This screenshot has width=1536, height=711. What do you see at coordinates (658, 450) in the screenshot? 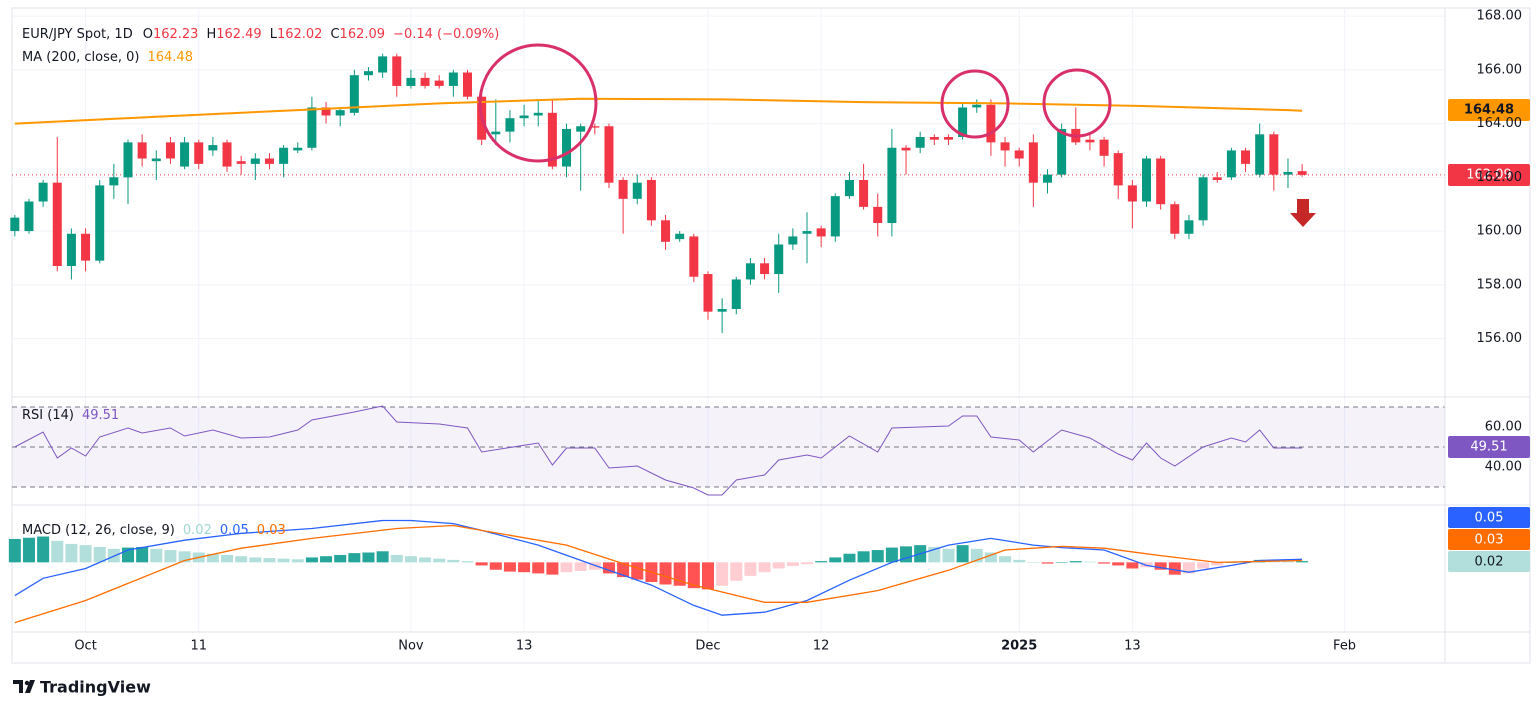
I see `rsi-line` at bounding box center [658, 450].